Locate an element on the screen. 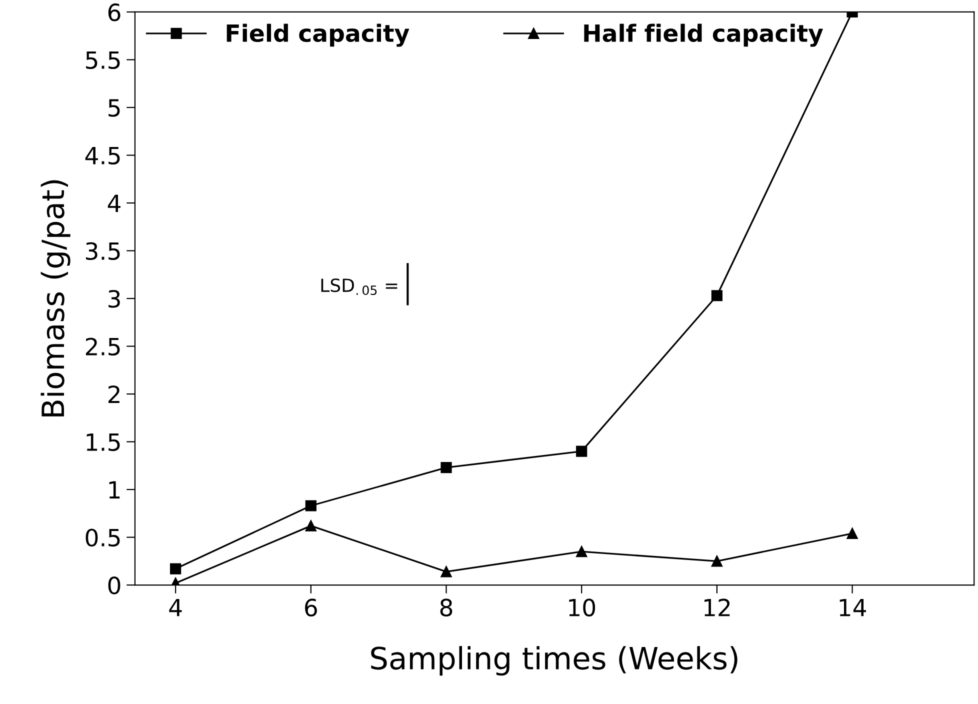 The width and height of the screenshot is (978, 704). x-axis-title: Sampling times (Weeks) is located at coordinates (554, 661).